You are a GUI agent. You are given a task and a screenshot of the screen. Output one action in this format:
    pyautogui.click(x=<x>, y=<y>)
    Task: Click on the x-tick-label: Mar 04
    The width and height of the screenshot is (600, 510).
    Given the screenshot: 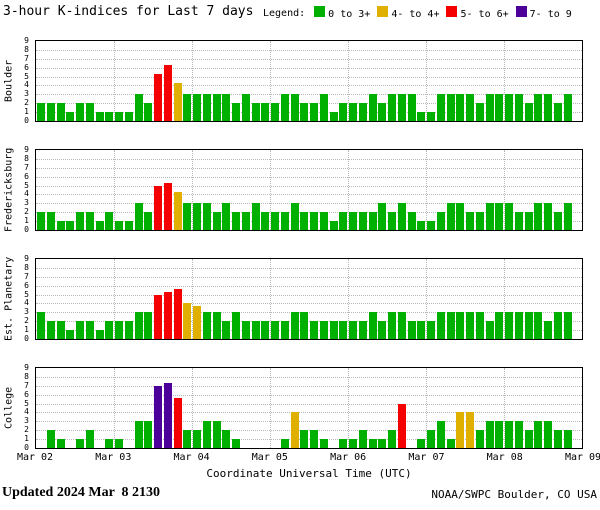 What is the action you would take?
    pyautogui.click(x=191, y=457)
    